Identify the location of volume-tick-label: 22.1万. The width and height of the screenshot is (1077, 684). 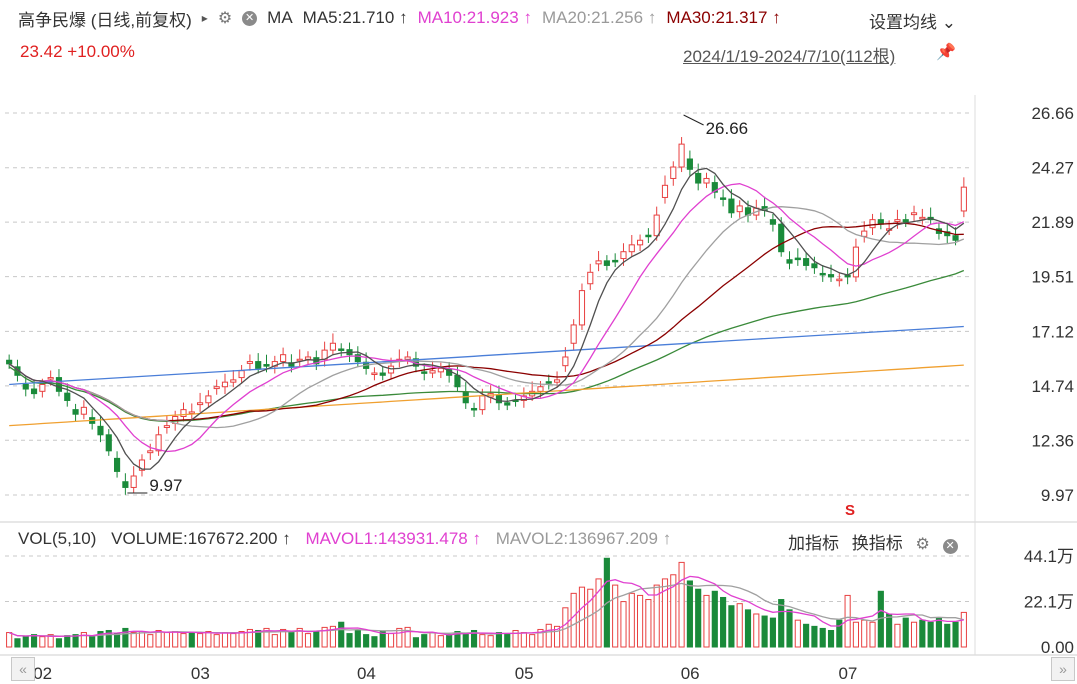
(1049, 602).